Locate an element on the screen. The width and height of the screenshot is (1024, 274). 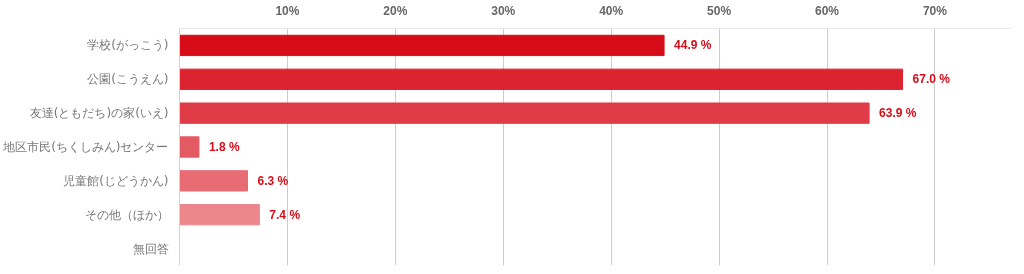
data-label: 6.3 % is located at coordinates (273, 180).